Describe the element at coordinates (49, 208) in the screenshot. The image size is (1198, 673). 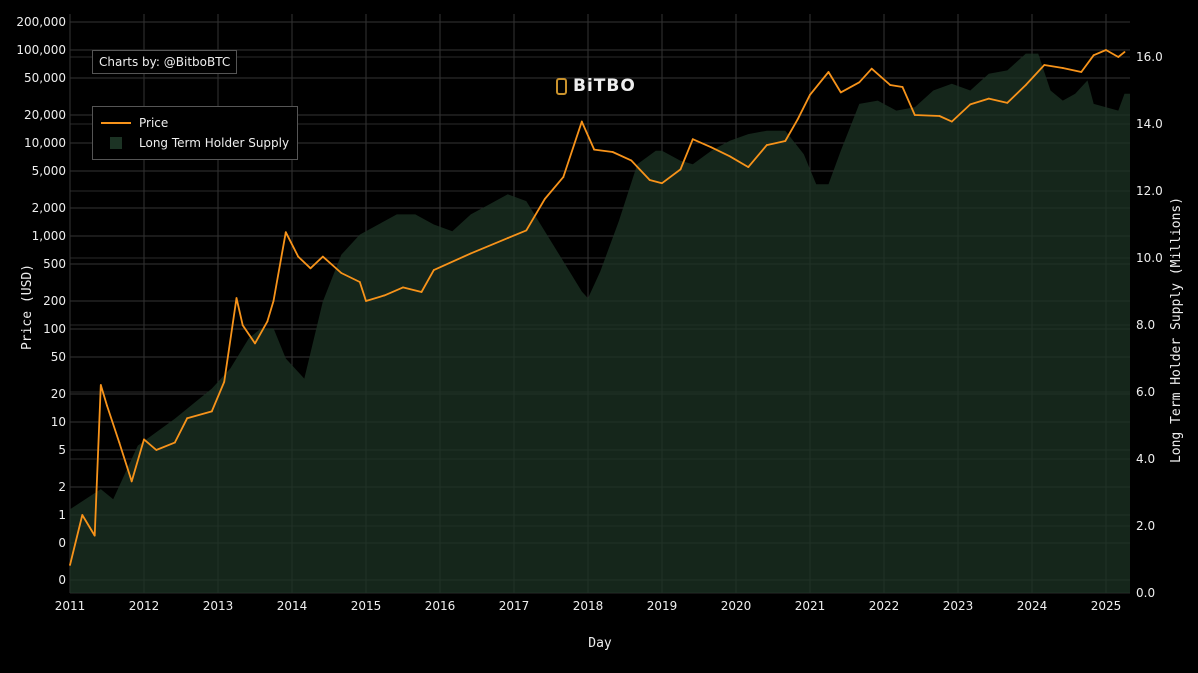
I see `left-tick-label: 2,000` at that location.